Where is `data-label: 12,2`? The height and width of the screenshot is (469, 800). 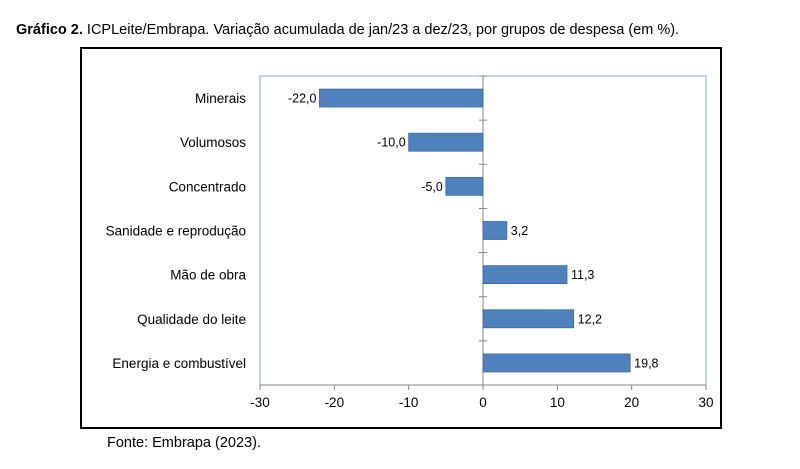 data-label: 12,2 is located at coordinates (590, 319).